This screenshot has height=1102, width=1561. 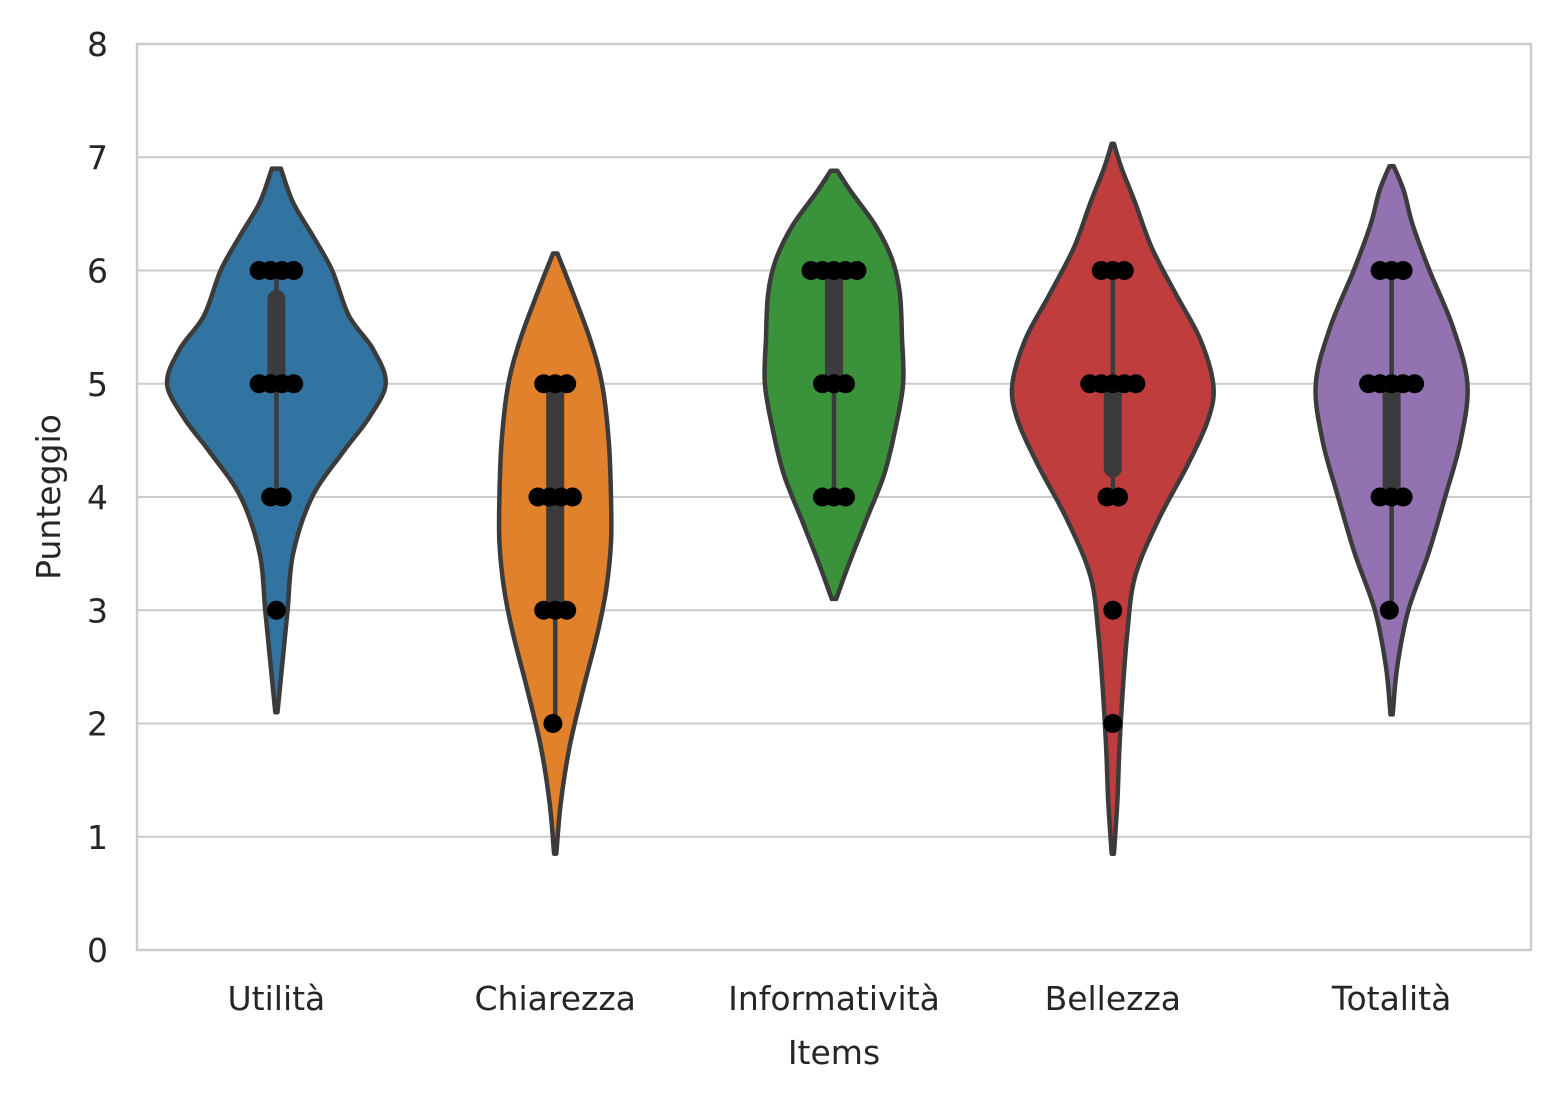 What do you see at coordinates (97, 724) in the screenshot?
I see `y-tick-label: 2` at bounding box center [97, 724].